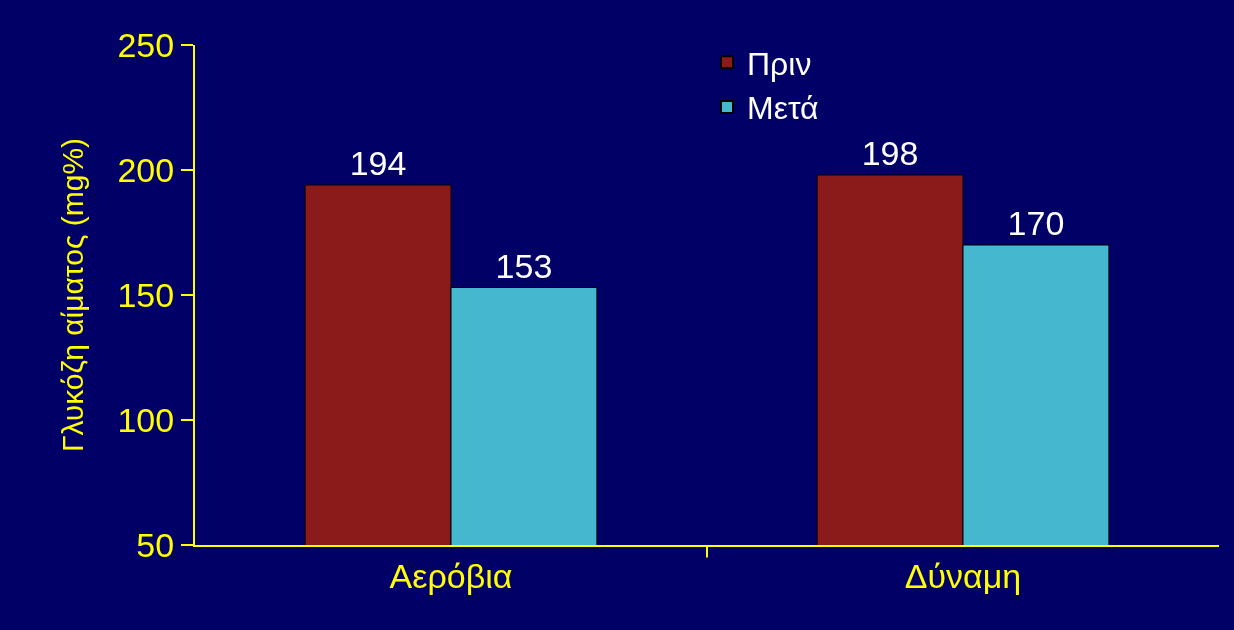 The width and height of the screenshot is (1234, 630). What do you see at coordinates (1036, 223) in the screenshot?
I see `data-label: 170` at bounding box center [1036, 223].